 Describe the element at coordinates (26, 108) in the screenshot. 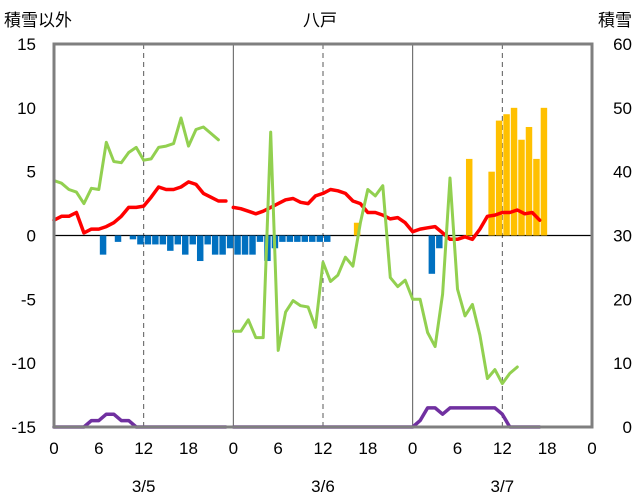

I see `left-tick-label: 10` at that location.